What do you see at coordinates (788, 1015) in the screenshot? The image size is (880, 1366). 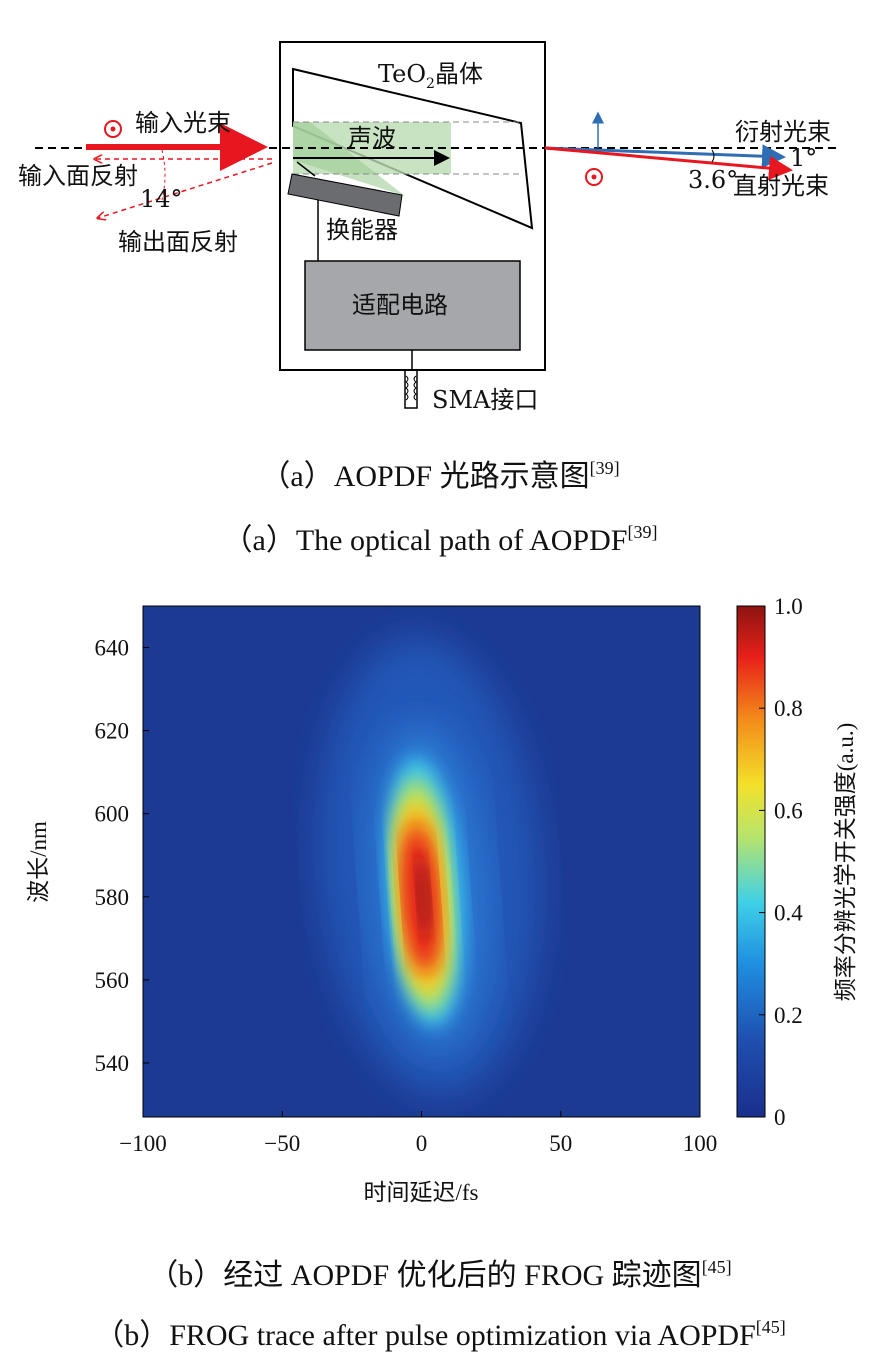 I see `colorbar-tick-label: 0.2` at bounding box center [788, 1015].